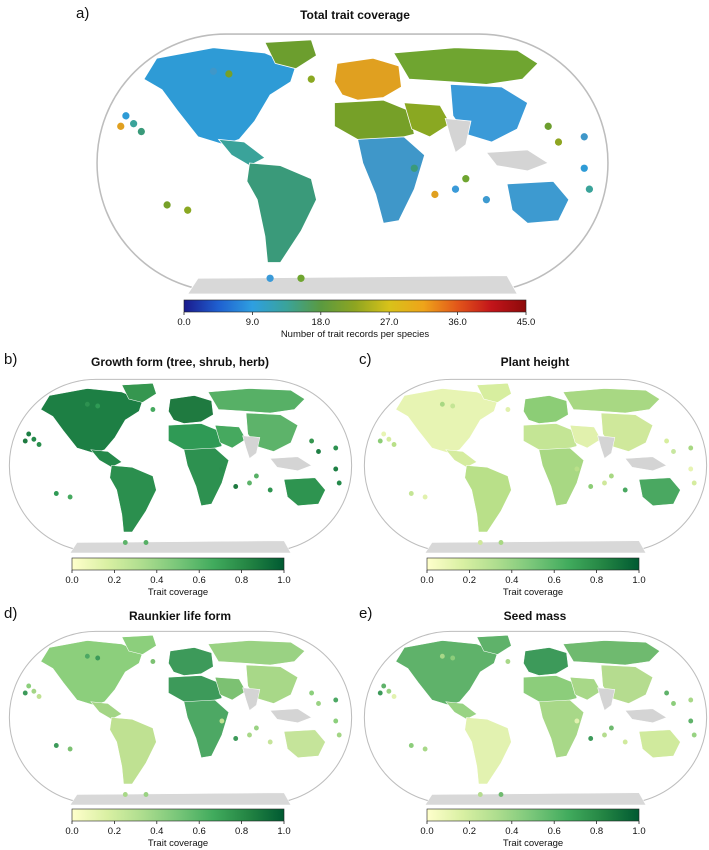  I want to click on legend-tick-label: 36.0, so click(457, 322).